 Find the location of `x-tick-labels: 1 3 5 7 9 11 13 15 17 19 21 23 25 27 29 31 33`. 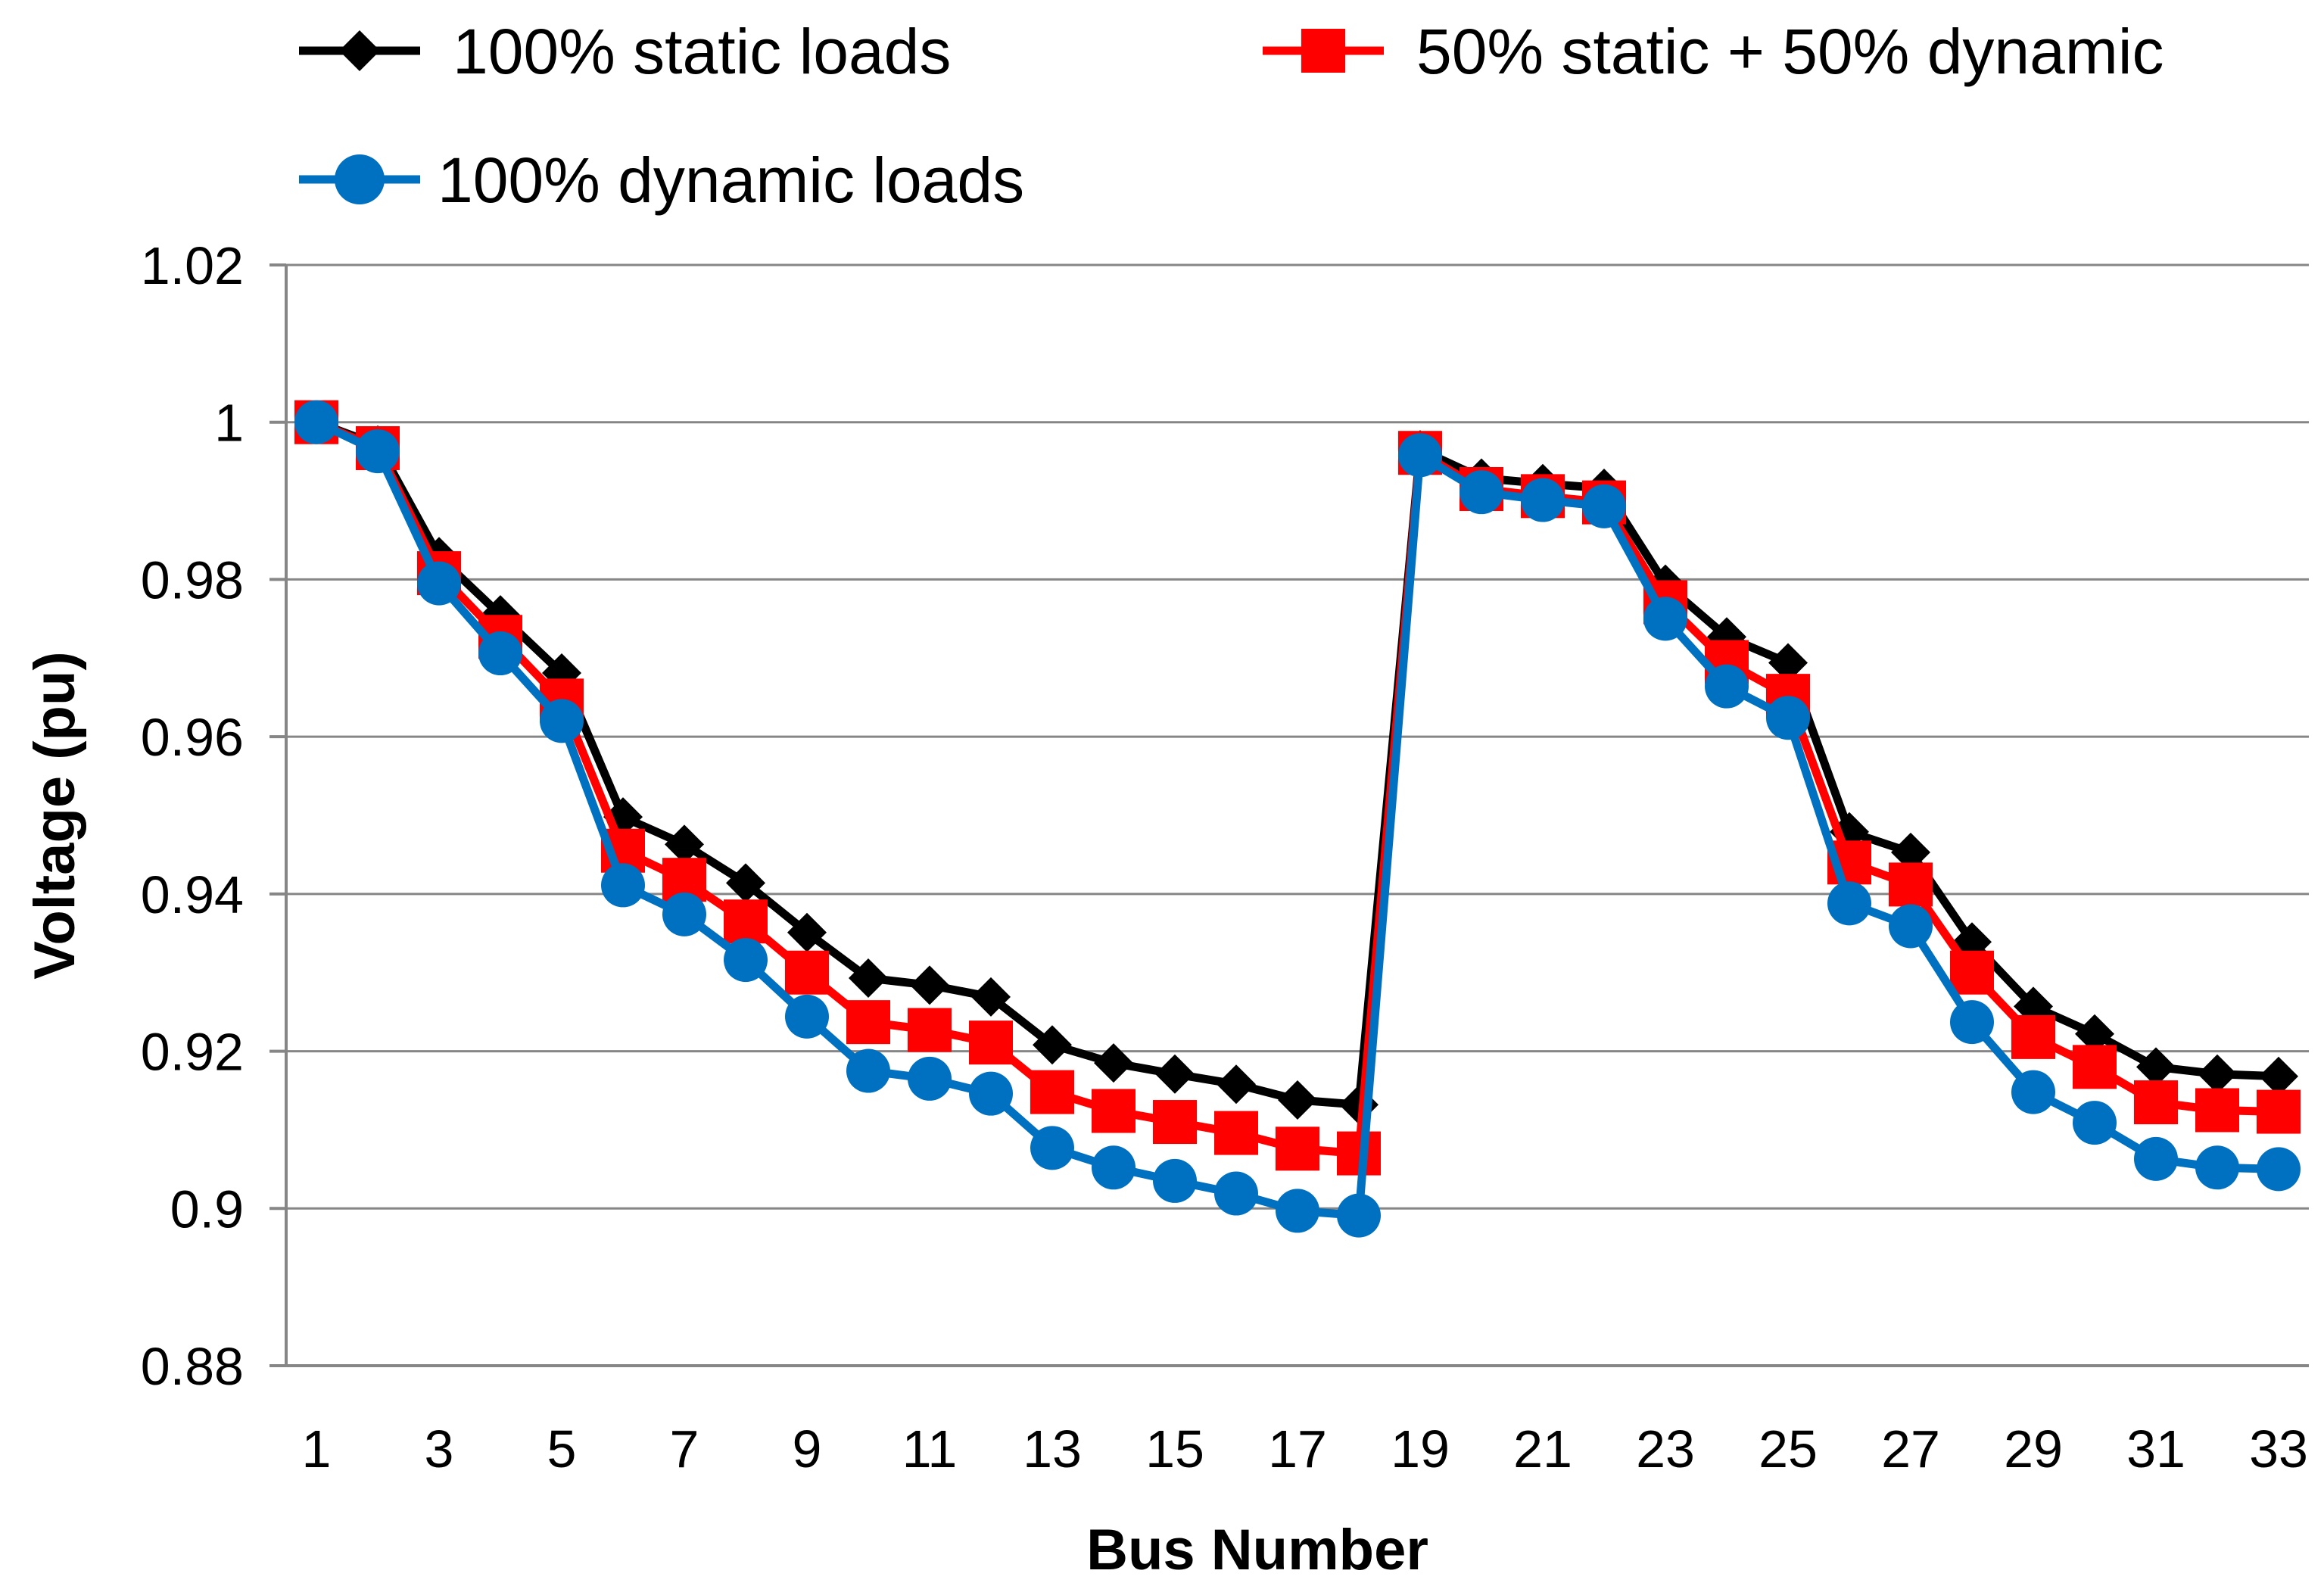

x-tick-labels: 1 3 5 7 9 11 13 15 17 19 21 23 25 27 29 31 33 is located at coordinates (1305, 1449).